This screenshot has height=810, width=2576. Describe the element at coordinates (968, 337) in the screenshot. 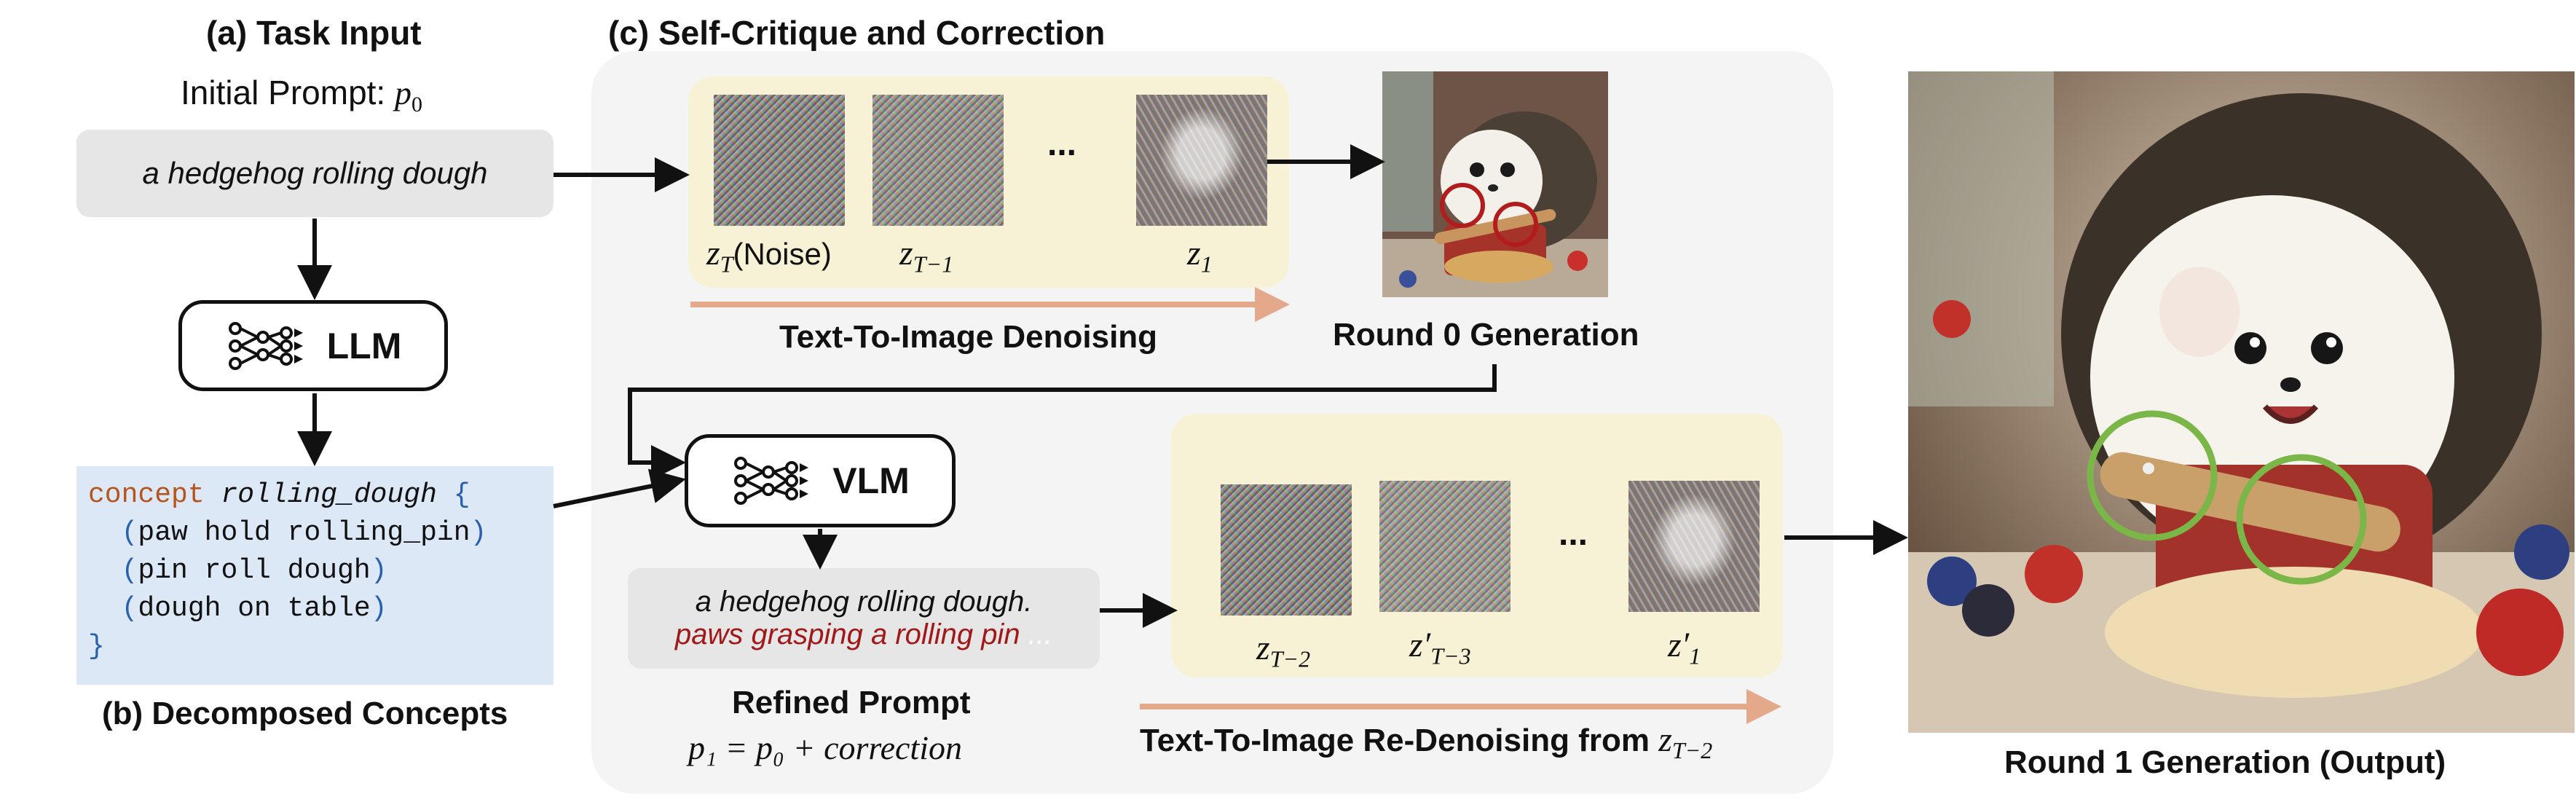

I see `denoise-caption: Text-To-Image Denoising` at that location.